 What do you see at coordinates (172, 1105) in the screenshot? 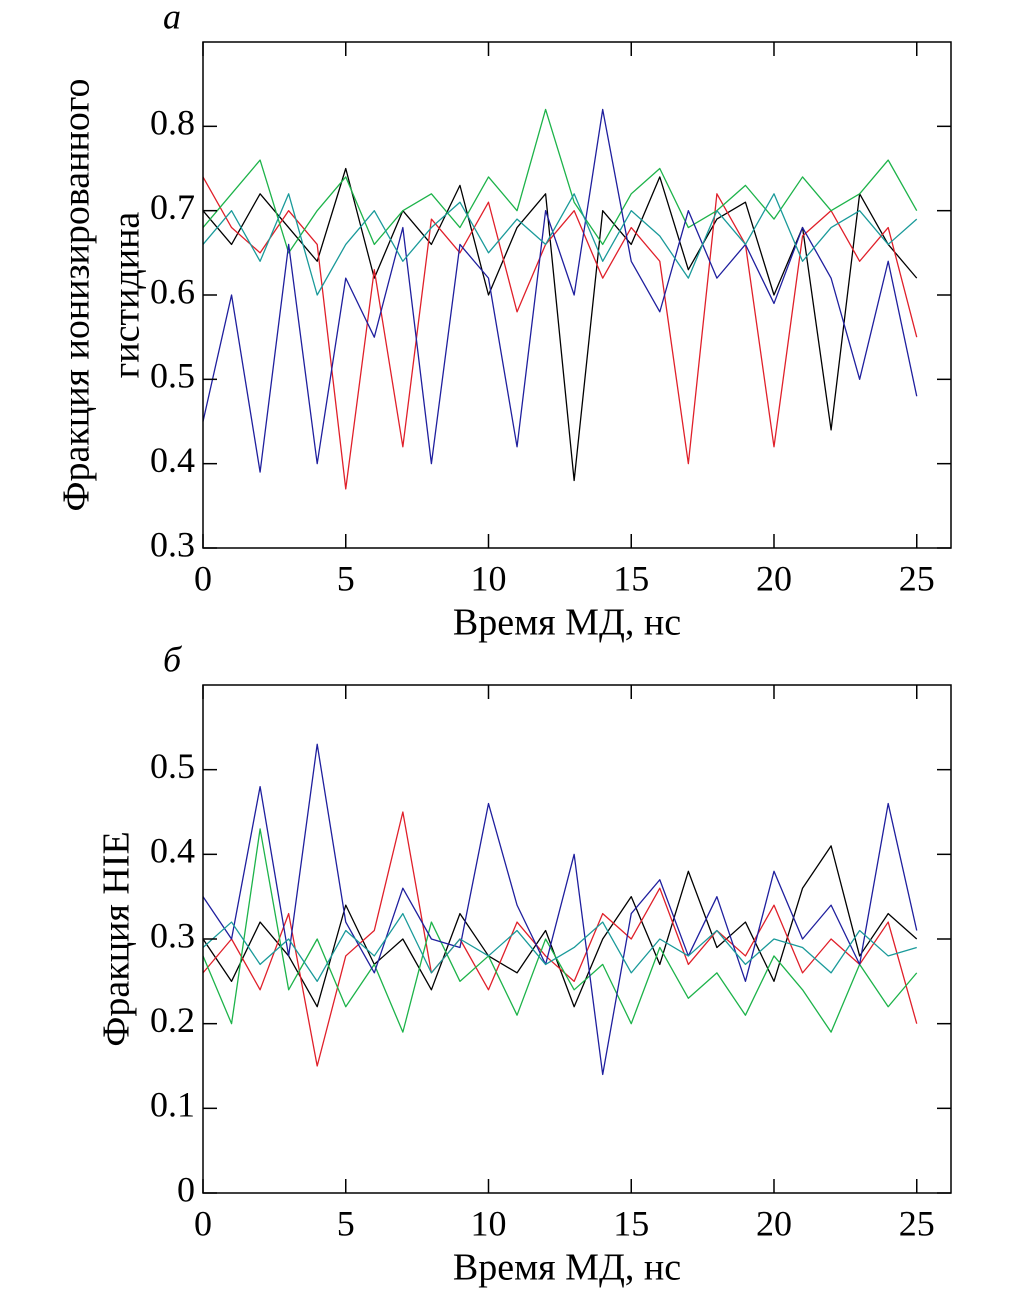
I see `y-tick-label: 0.1` at bounding box center [172, 1105].